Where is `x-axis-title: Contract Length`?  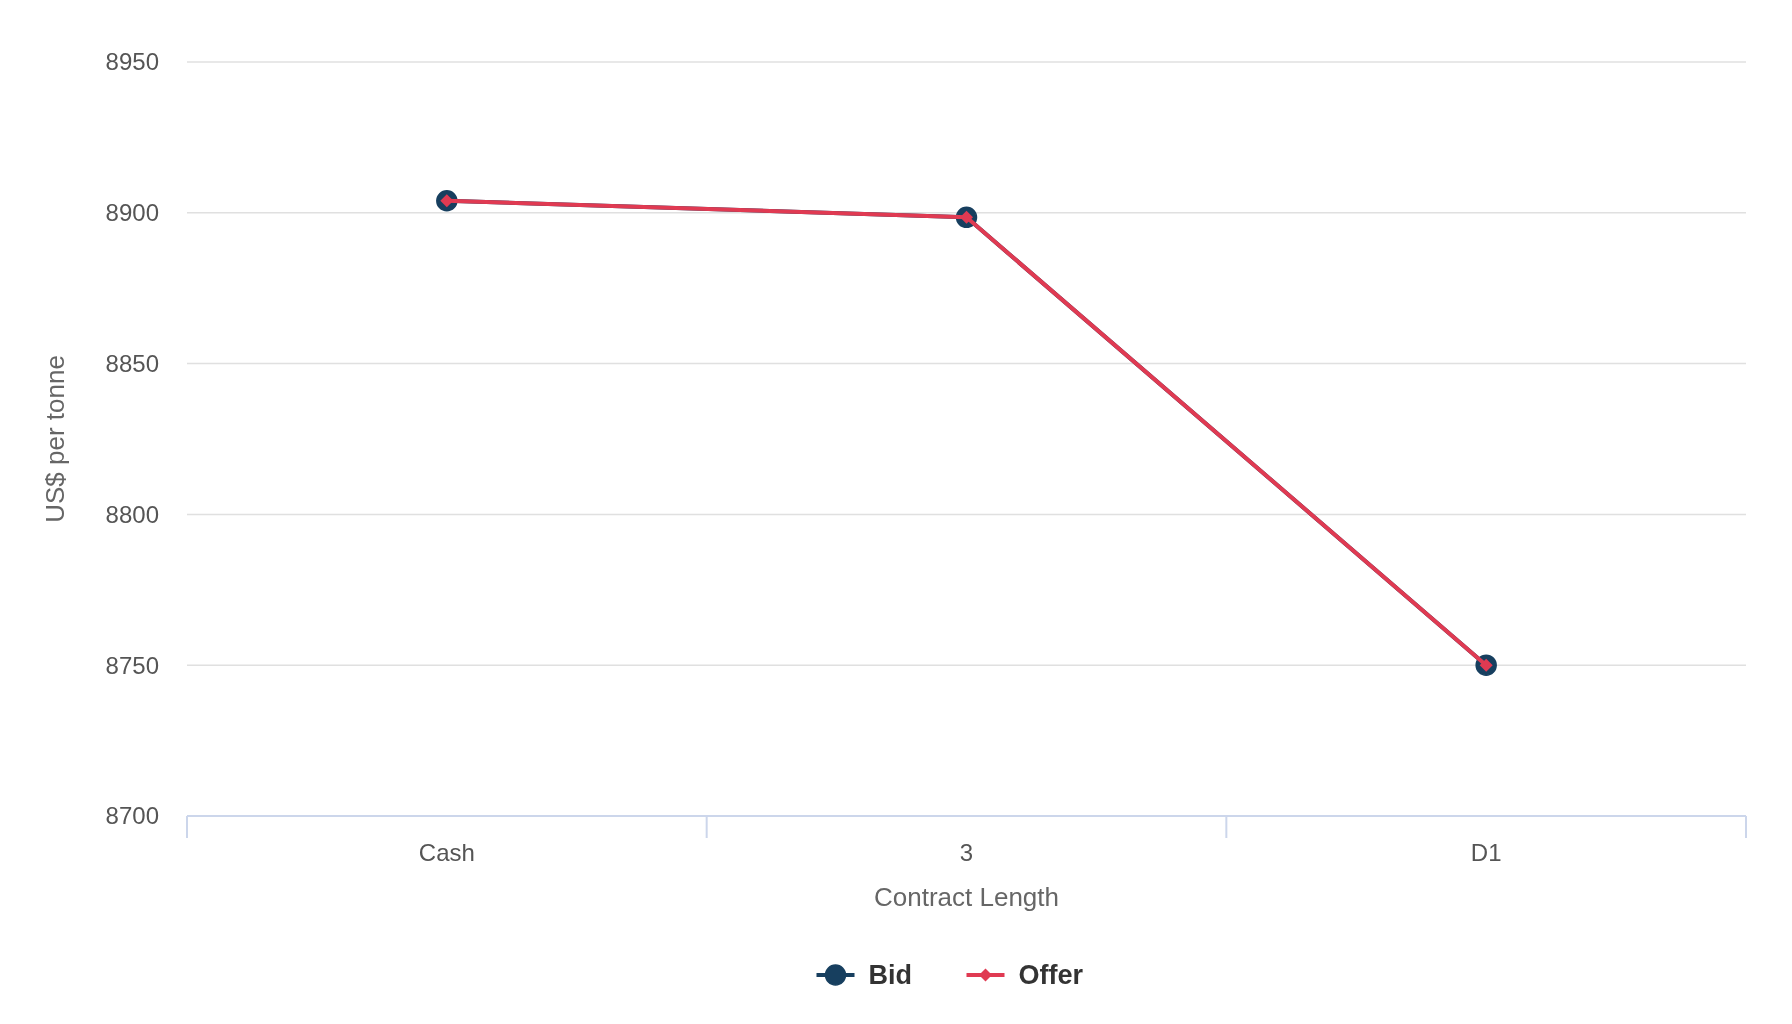 x-axis-title: Contract Length is located at coordinates (966, 897).